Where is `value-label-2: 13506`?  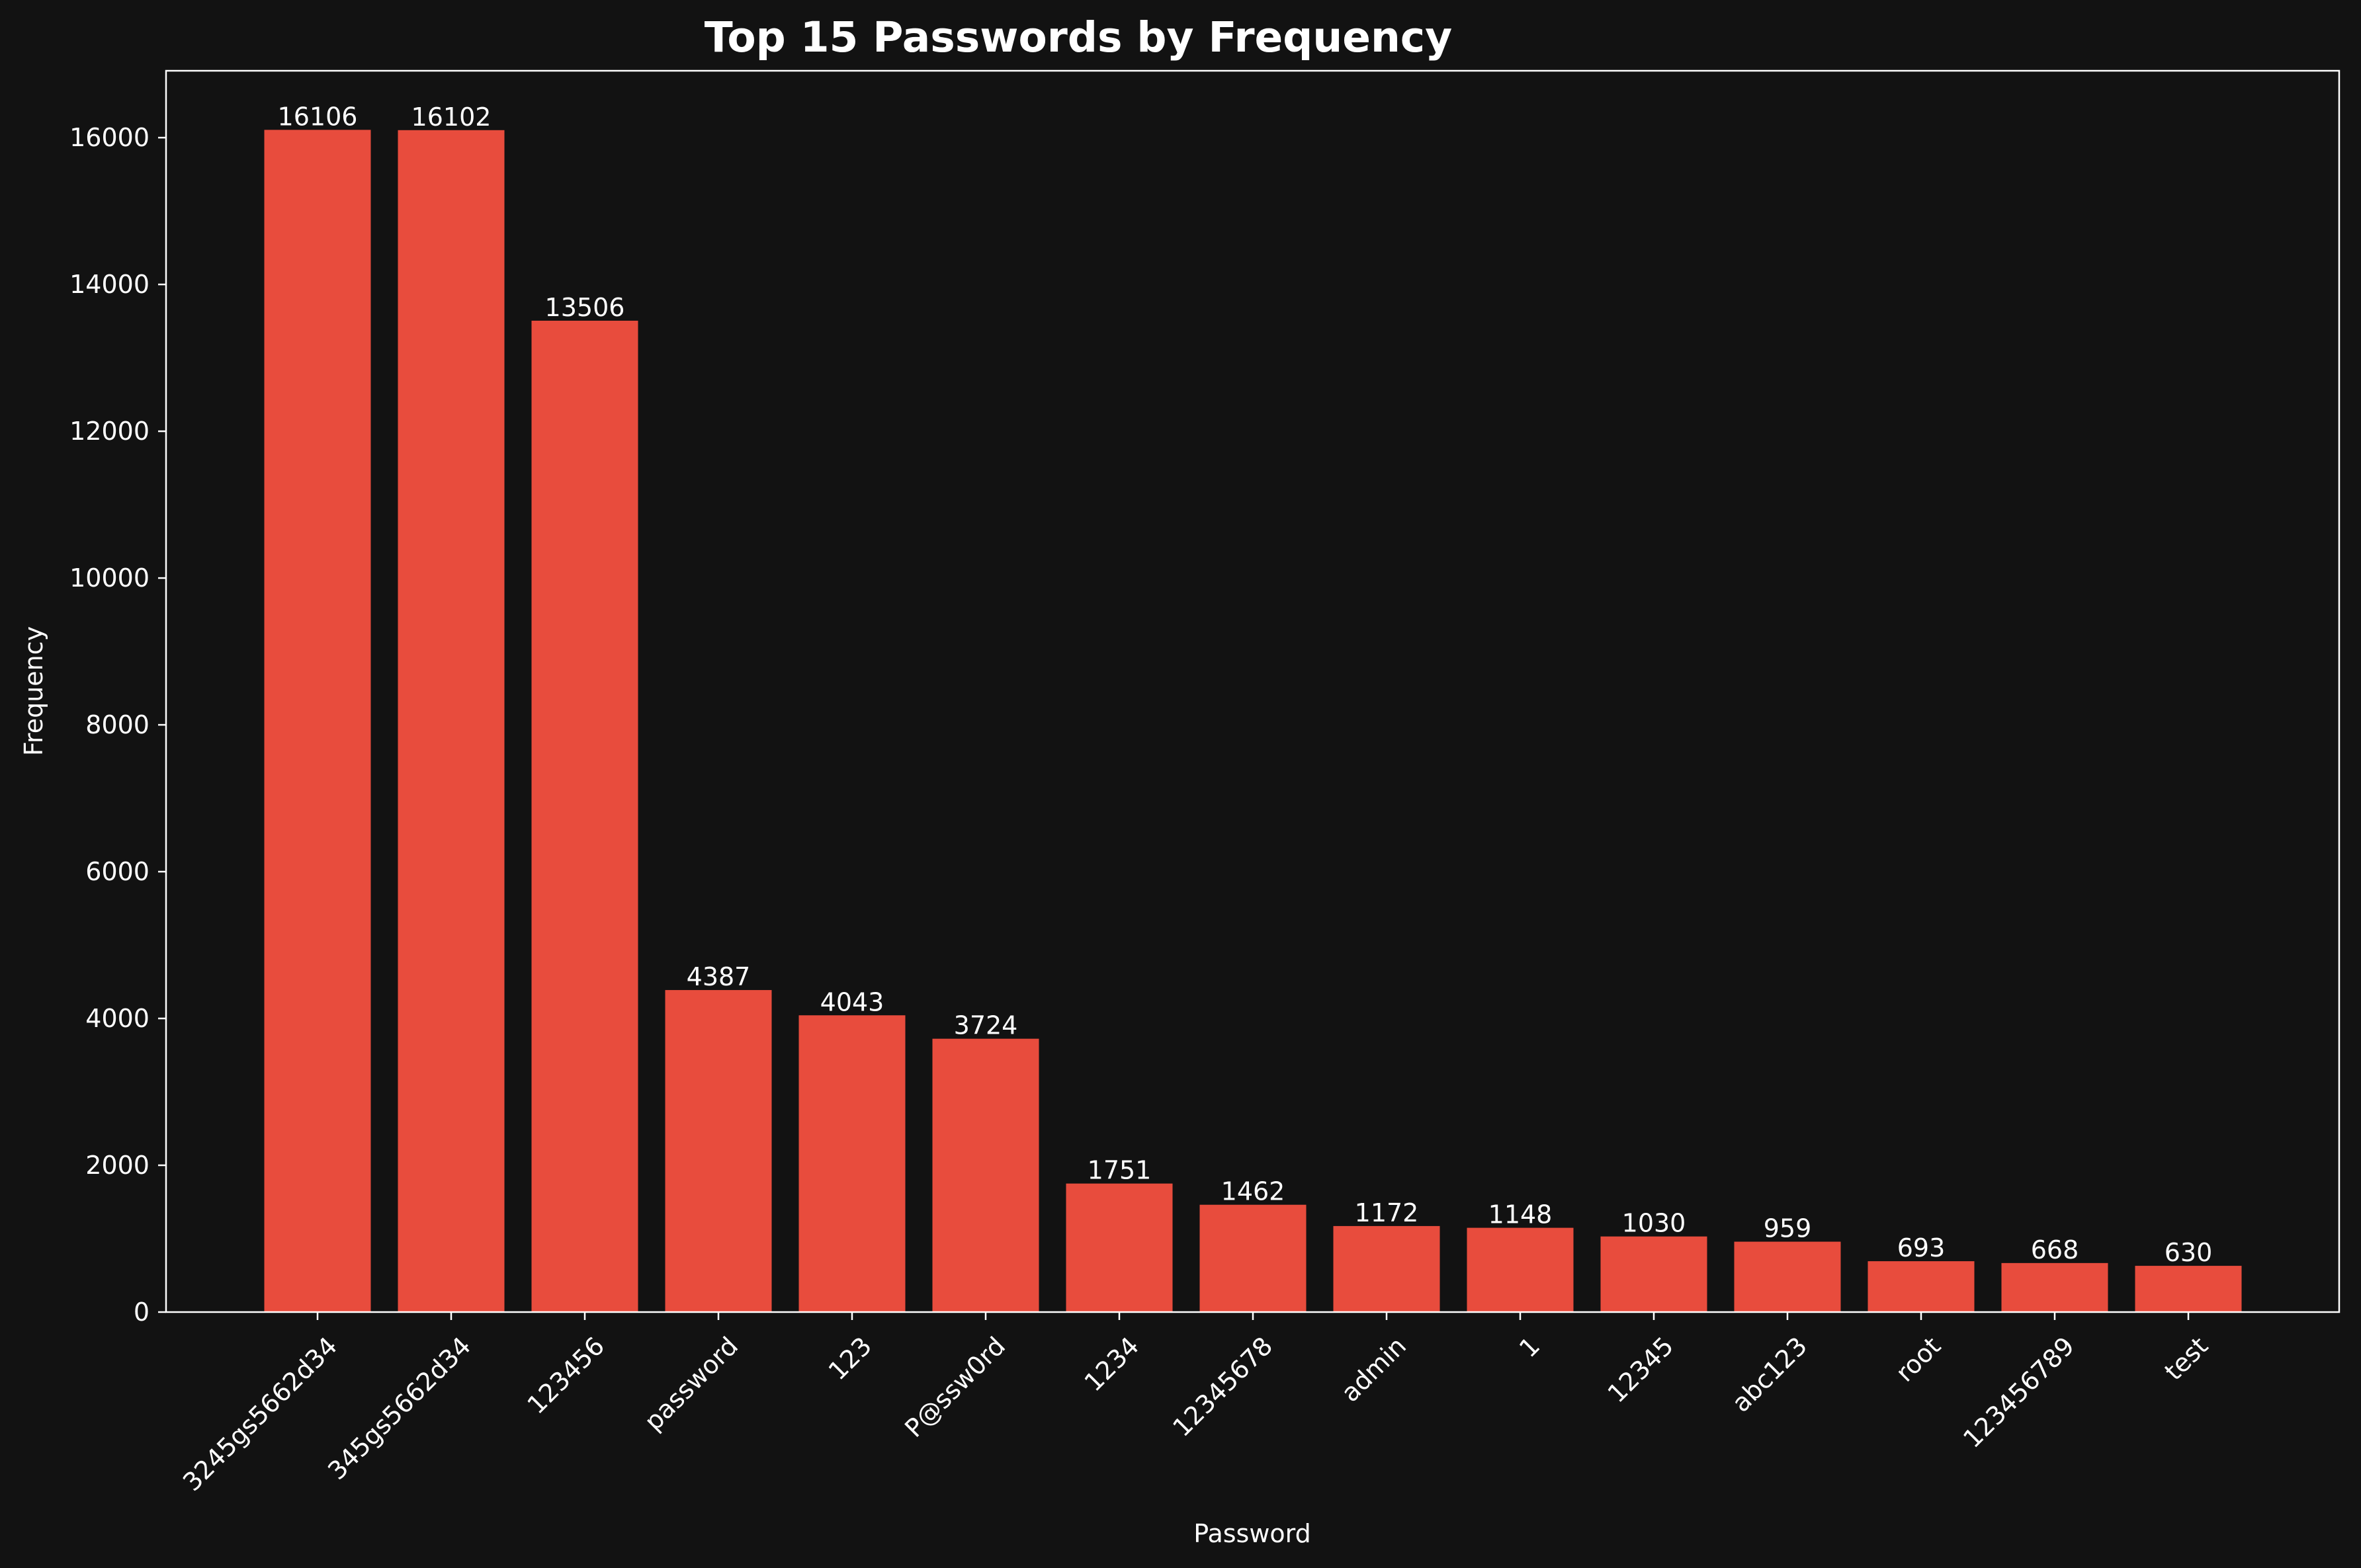 value-label-2: 13506 is located at coordinates (585, 307).